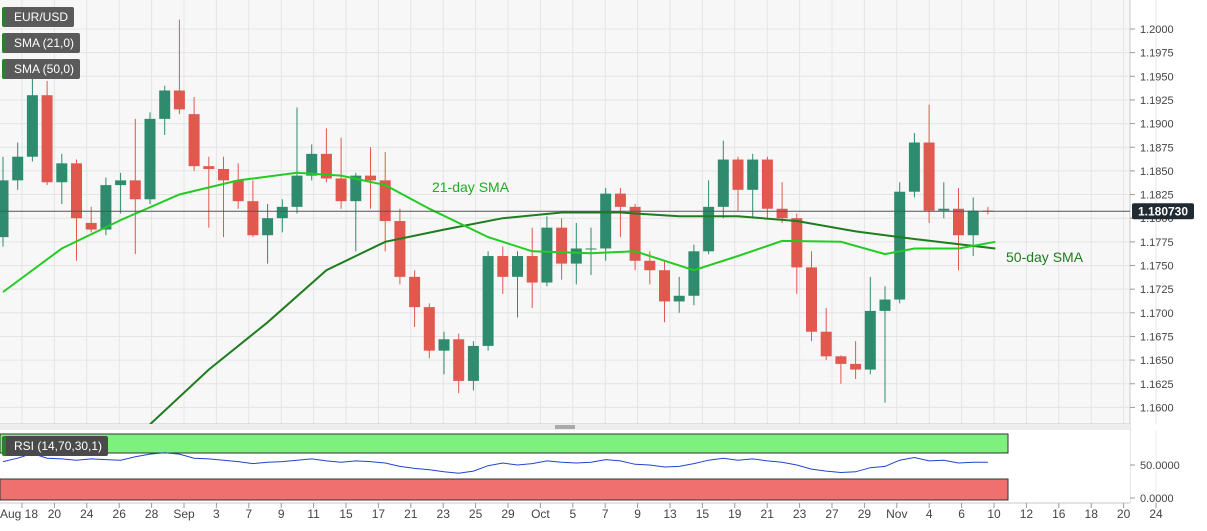  What do you see at coordinates (38, 17) in the screenshot?
I see `symbol-badge: EUR/USD` at bounding box center [38, 17].